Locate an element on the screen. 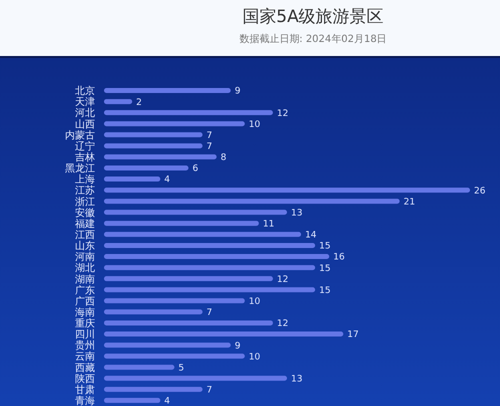 This screenshot has height=406, width=500. y-tick-label: 西藏 is located at coordinates (85, 368).